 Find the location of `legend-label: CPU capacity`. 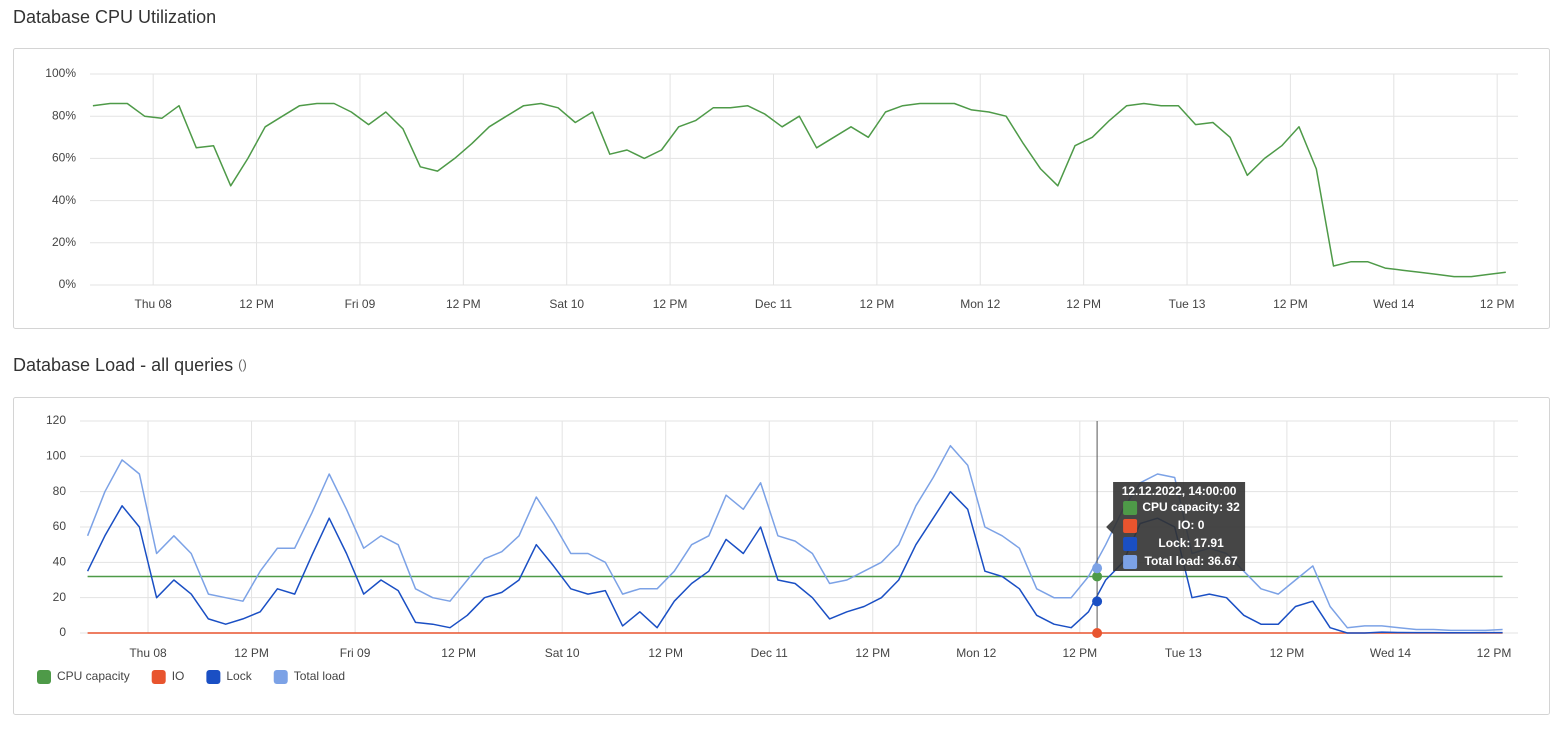

legend-label: CPU capacity is located at coordinates (93, 676).